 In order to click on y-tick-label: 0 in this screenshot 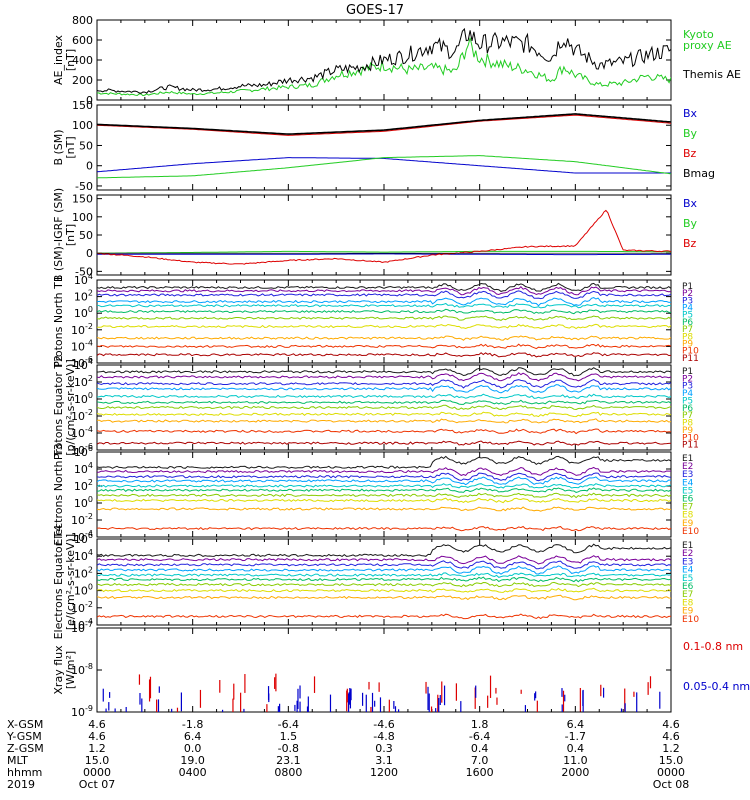, I will do `click(89, 253)`.